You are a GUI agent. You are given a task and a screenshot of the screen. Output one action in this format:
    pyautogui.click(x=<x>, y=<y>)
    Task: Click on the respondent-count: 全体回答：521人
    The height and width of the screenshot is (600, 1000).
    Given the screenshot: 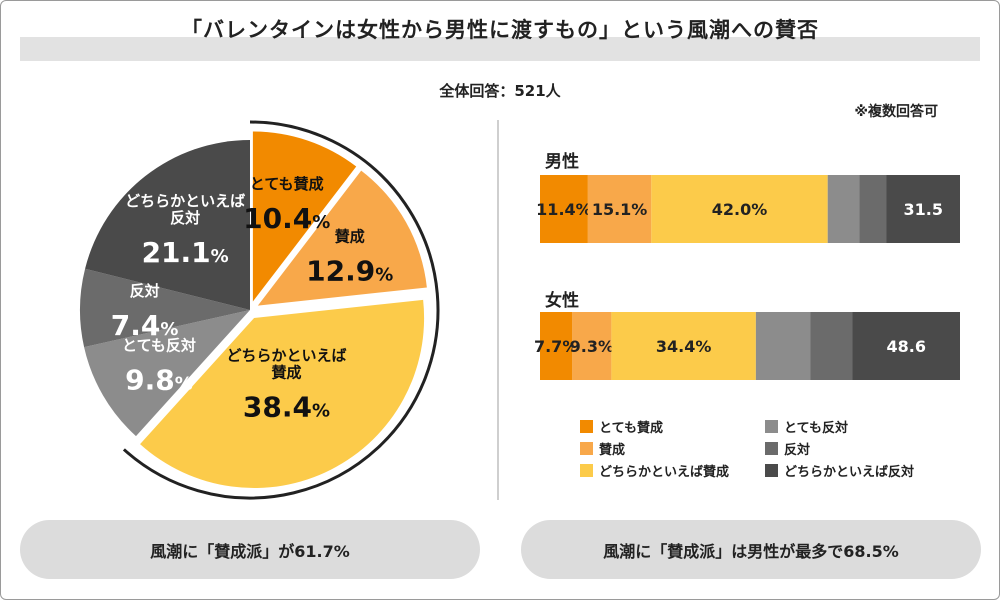 What is the action you would take?
    pyautogui.click(x=500, y=91)
    